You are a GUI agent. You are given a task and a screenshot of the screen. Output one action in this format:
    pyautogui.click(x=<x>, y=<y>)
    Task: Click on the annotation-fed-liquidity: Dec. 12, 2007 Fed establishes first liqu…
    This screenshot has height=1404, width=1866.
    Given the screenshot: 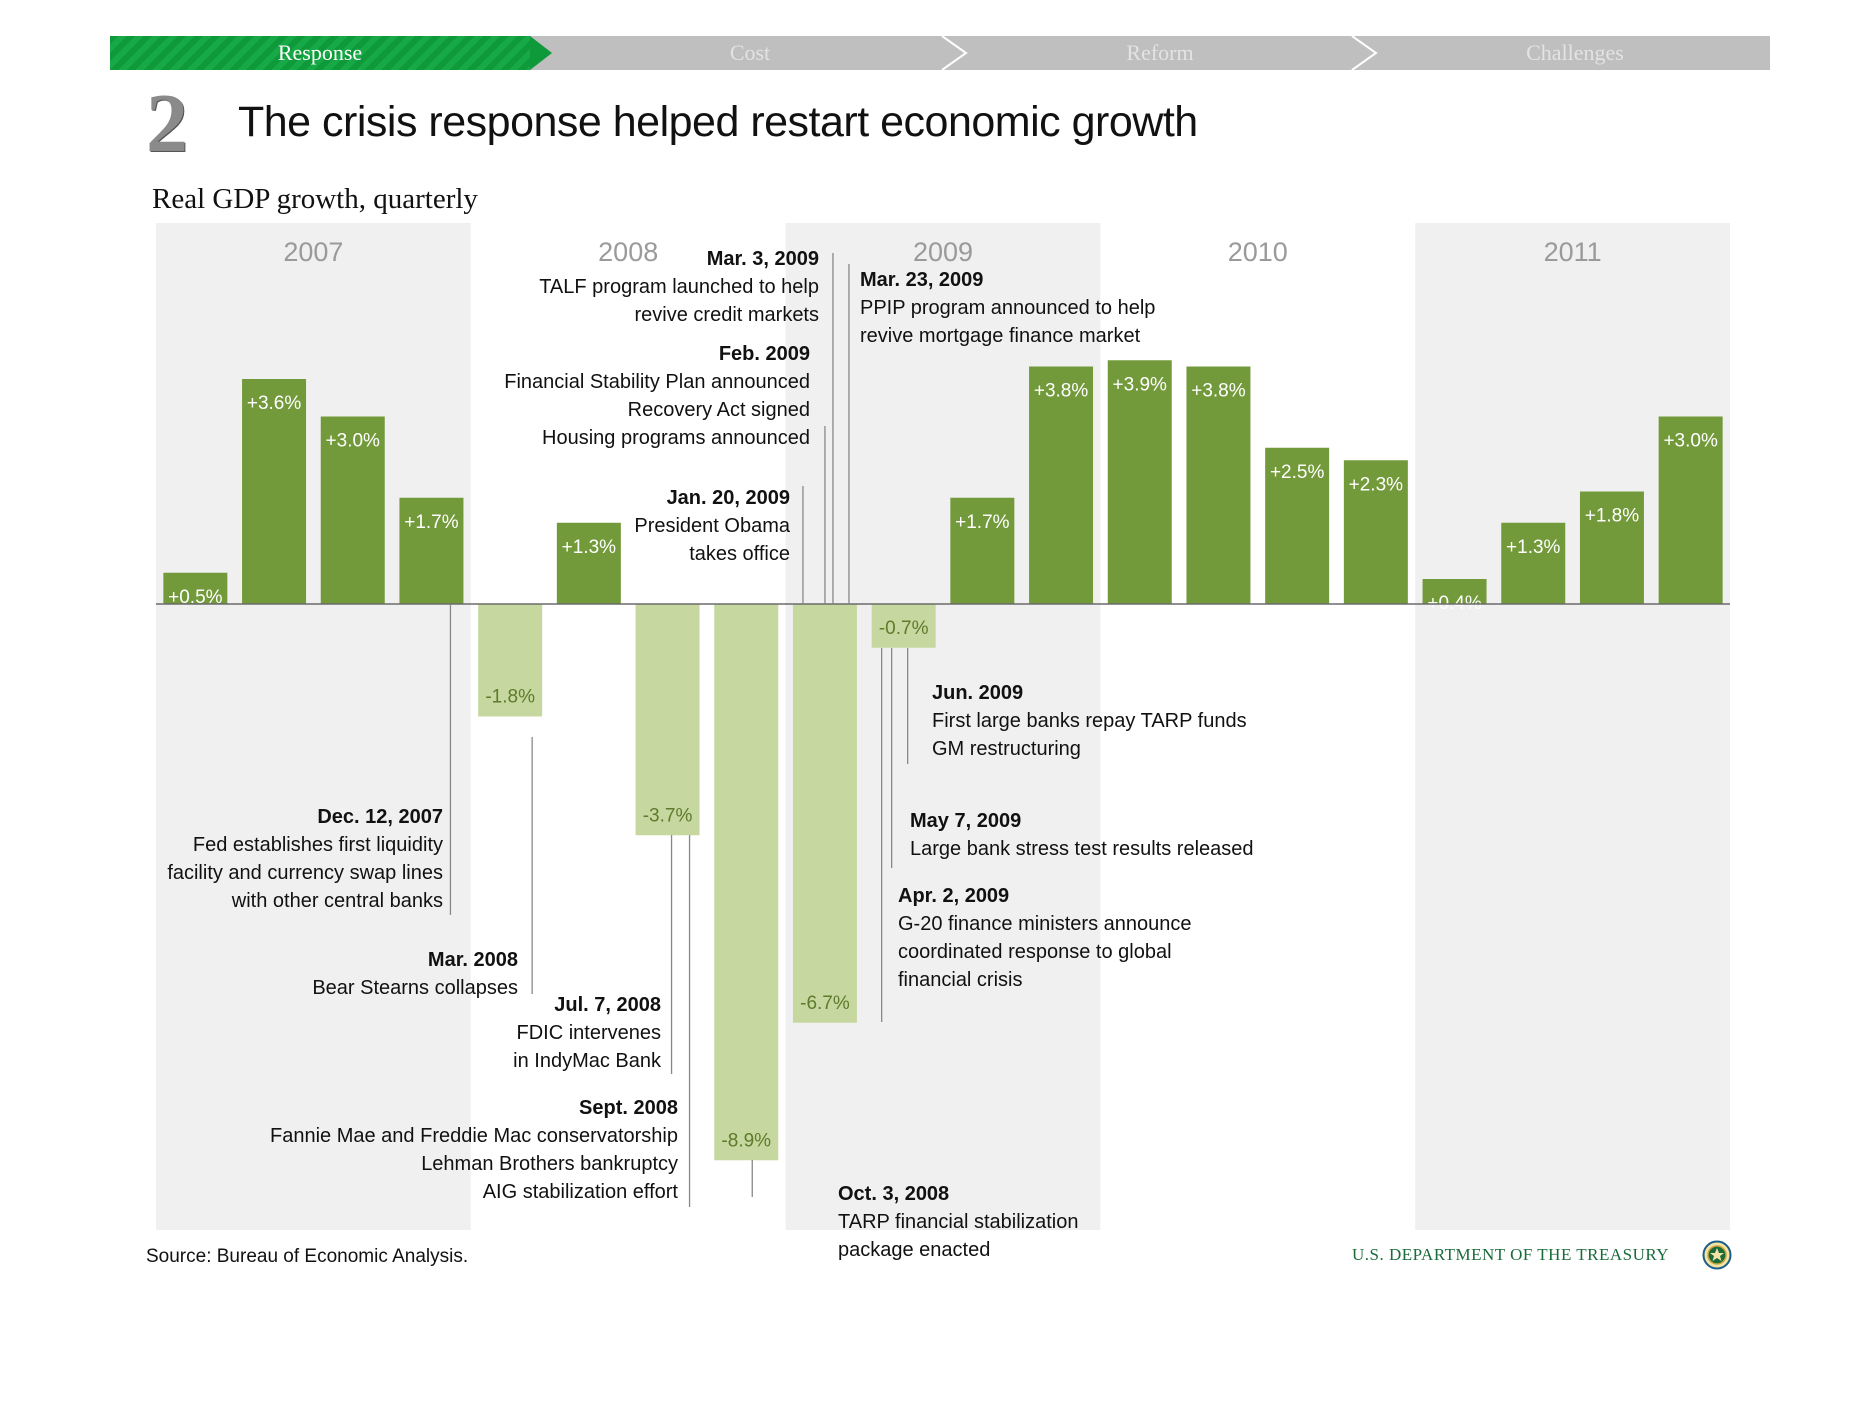 What is the action you would take?
    pyautogui.click(x=305, y=859)
    